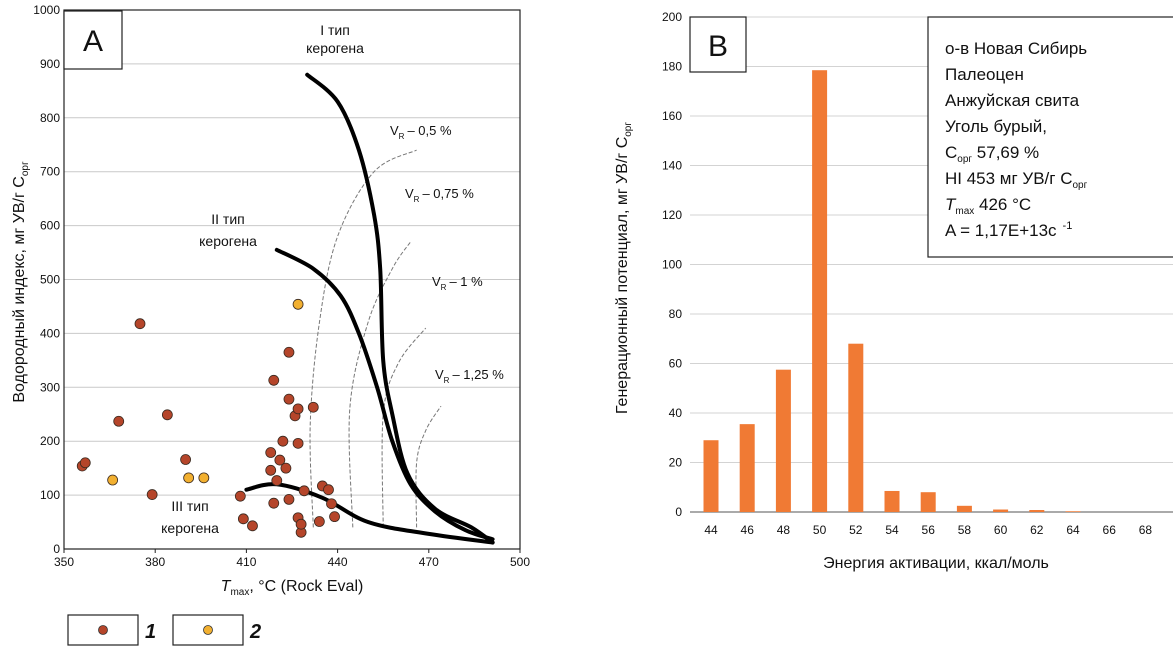 This screenshot has width=1173, height=647. I want to click on panel-a-x-tick-label: 350, so click(64, 562).